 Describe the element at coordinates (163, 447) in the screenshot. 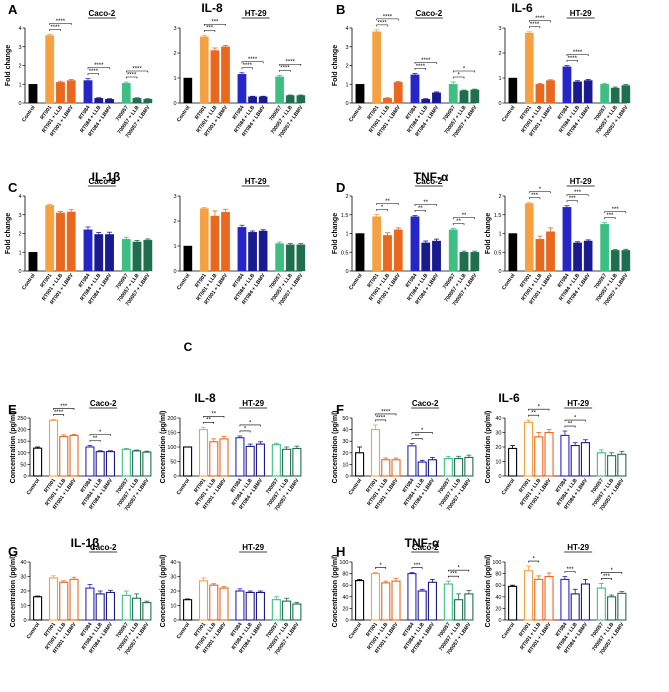

I see `y-axis-label: Concentration (pg/ml)` at that location.